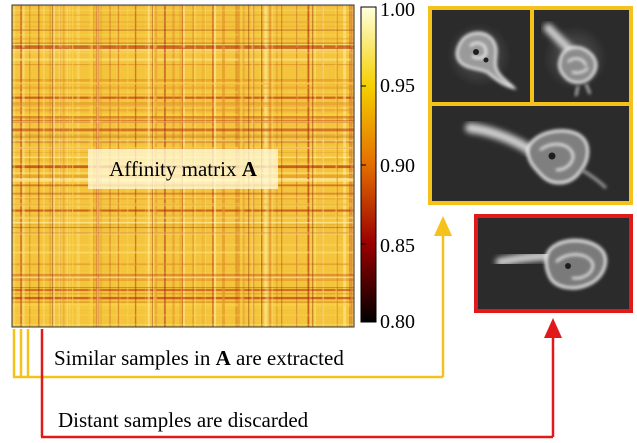 The width and height of the screenshot is (637, 443). I want to click on colorbar-tick-4: 0.85, so click(397, 246).